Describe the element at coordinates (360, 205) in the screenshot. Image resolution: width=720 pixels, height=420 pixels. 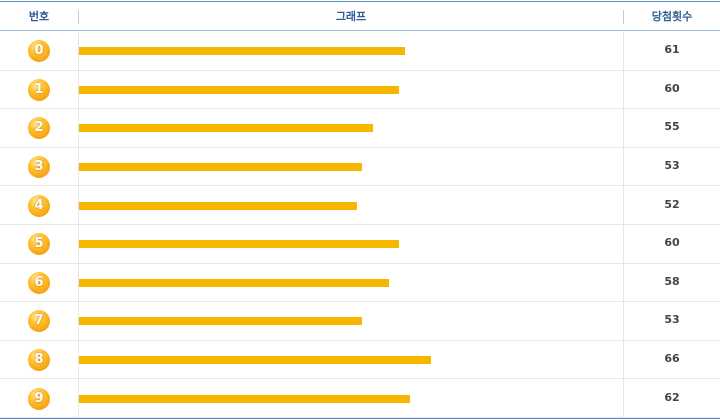
I see `table-row: 4 52` at that location.